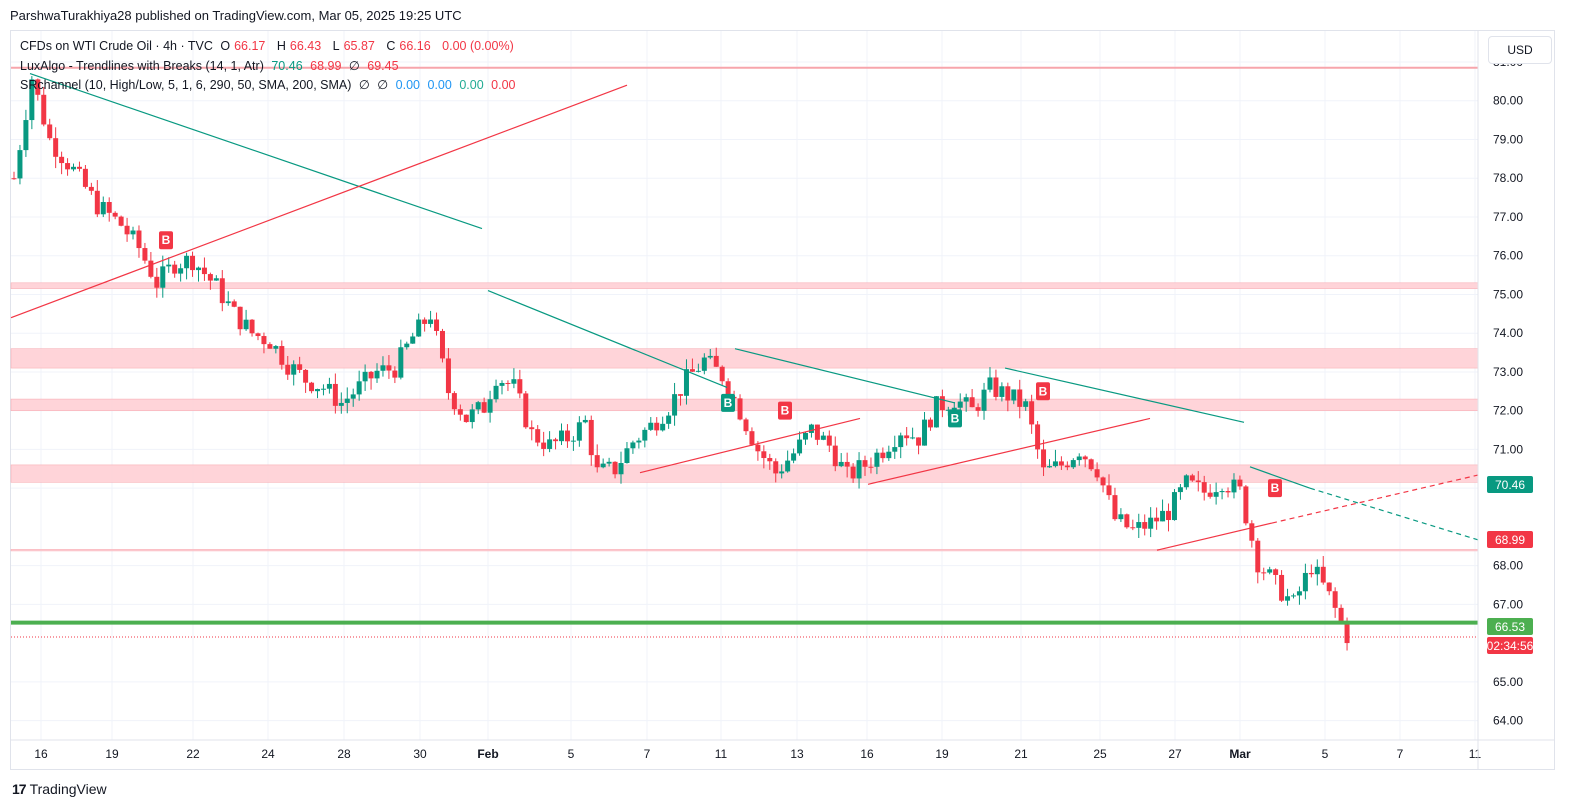 Image resolution: width=1570 pixels, height=810 pixels. I want to click on currency-button: USD, so click(1520, 50).